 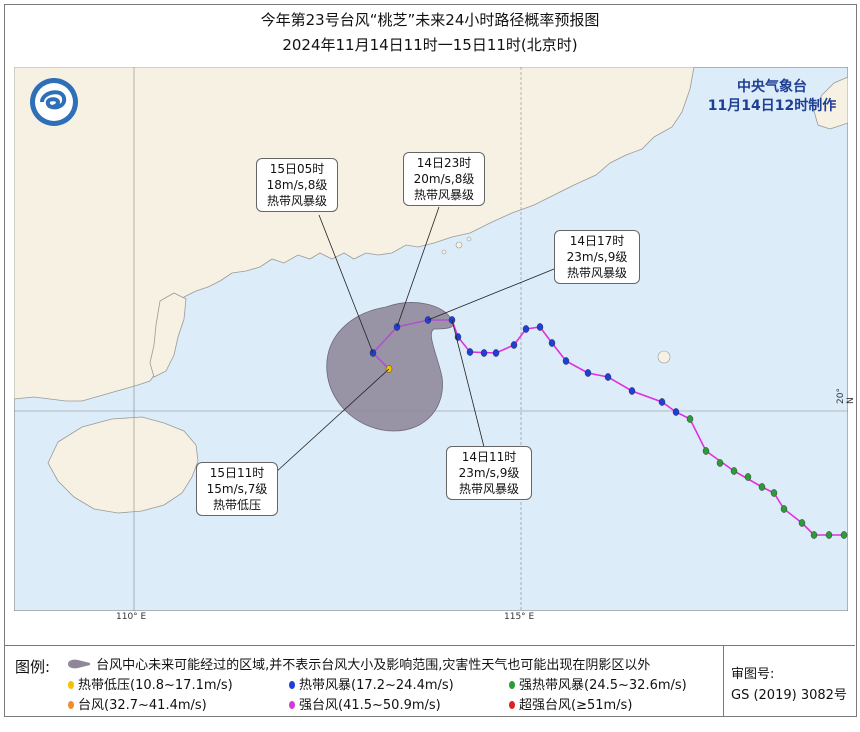 I want to click on callout-14d11: 14日11时 23m/s,9级 热带风暴级, so click(x=489, y=473).